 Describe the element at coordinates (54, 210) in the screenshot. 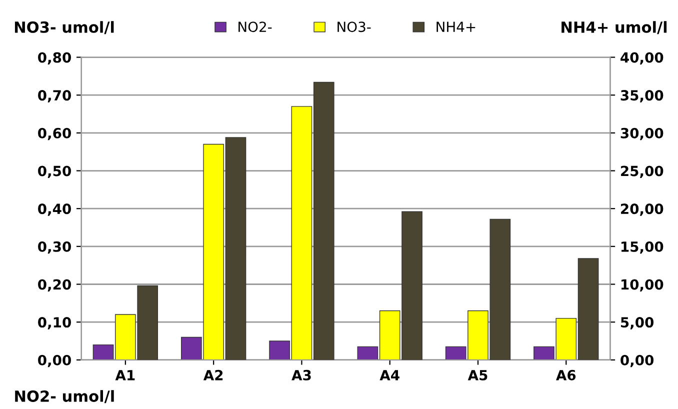

I see `y-tick-label: 0,40` at that location.